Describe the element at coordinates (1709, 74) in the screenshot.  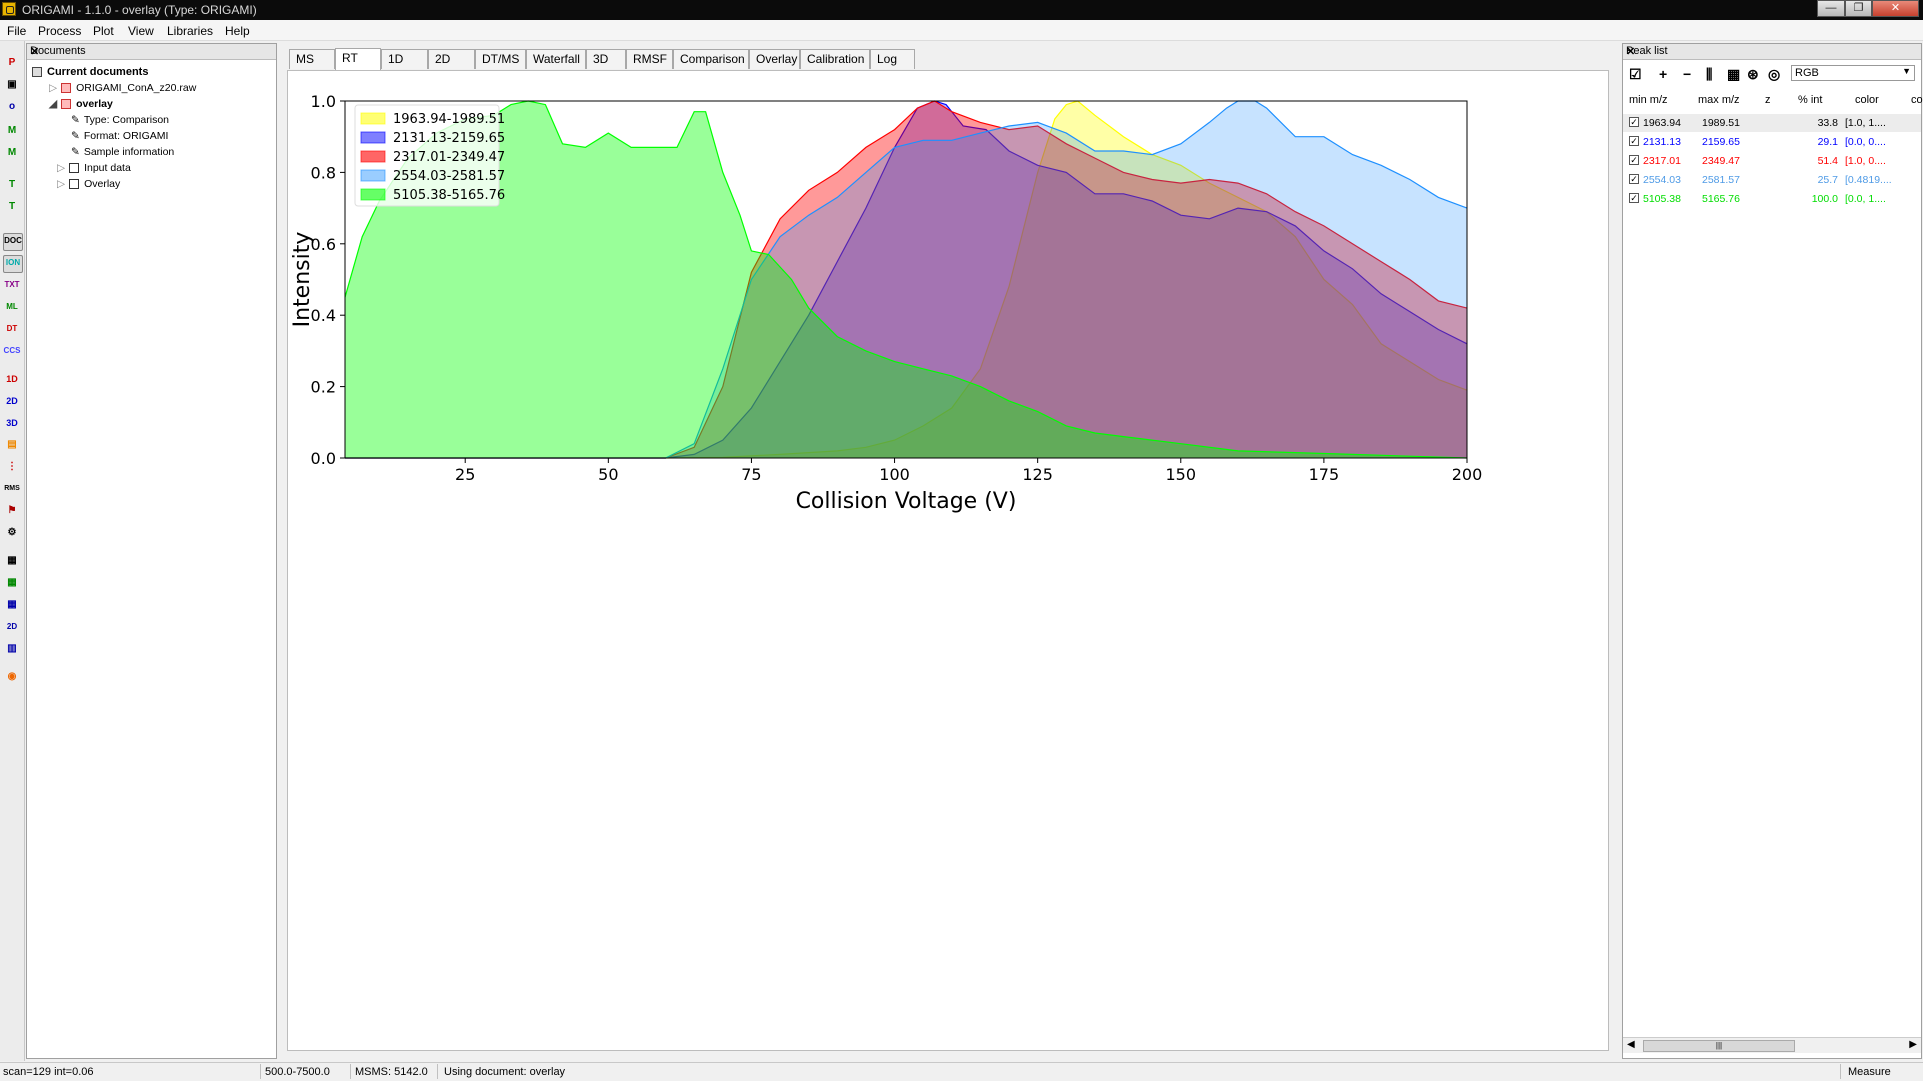
I see `annotate-icon: ⫼` at that location.